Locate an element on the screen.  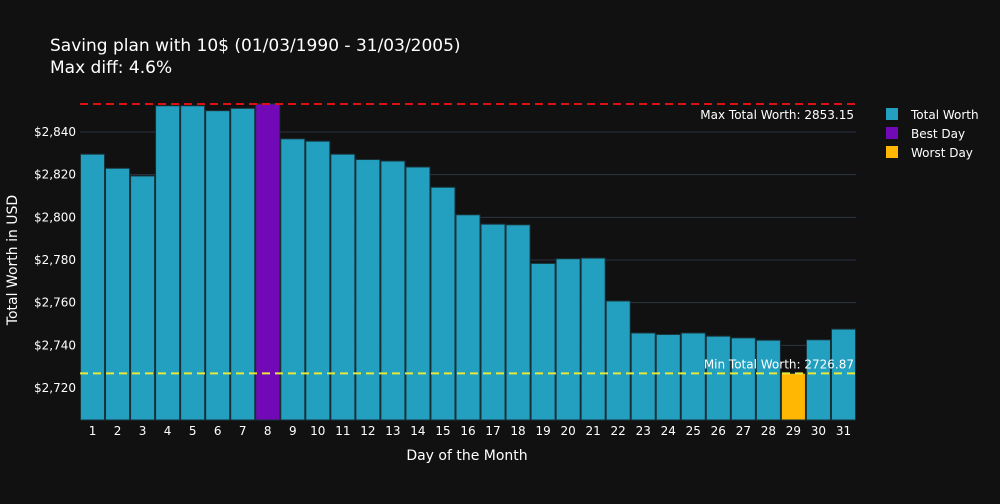
x-tick-label: 14 is located at coordinates (417, 431).